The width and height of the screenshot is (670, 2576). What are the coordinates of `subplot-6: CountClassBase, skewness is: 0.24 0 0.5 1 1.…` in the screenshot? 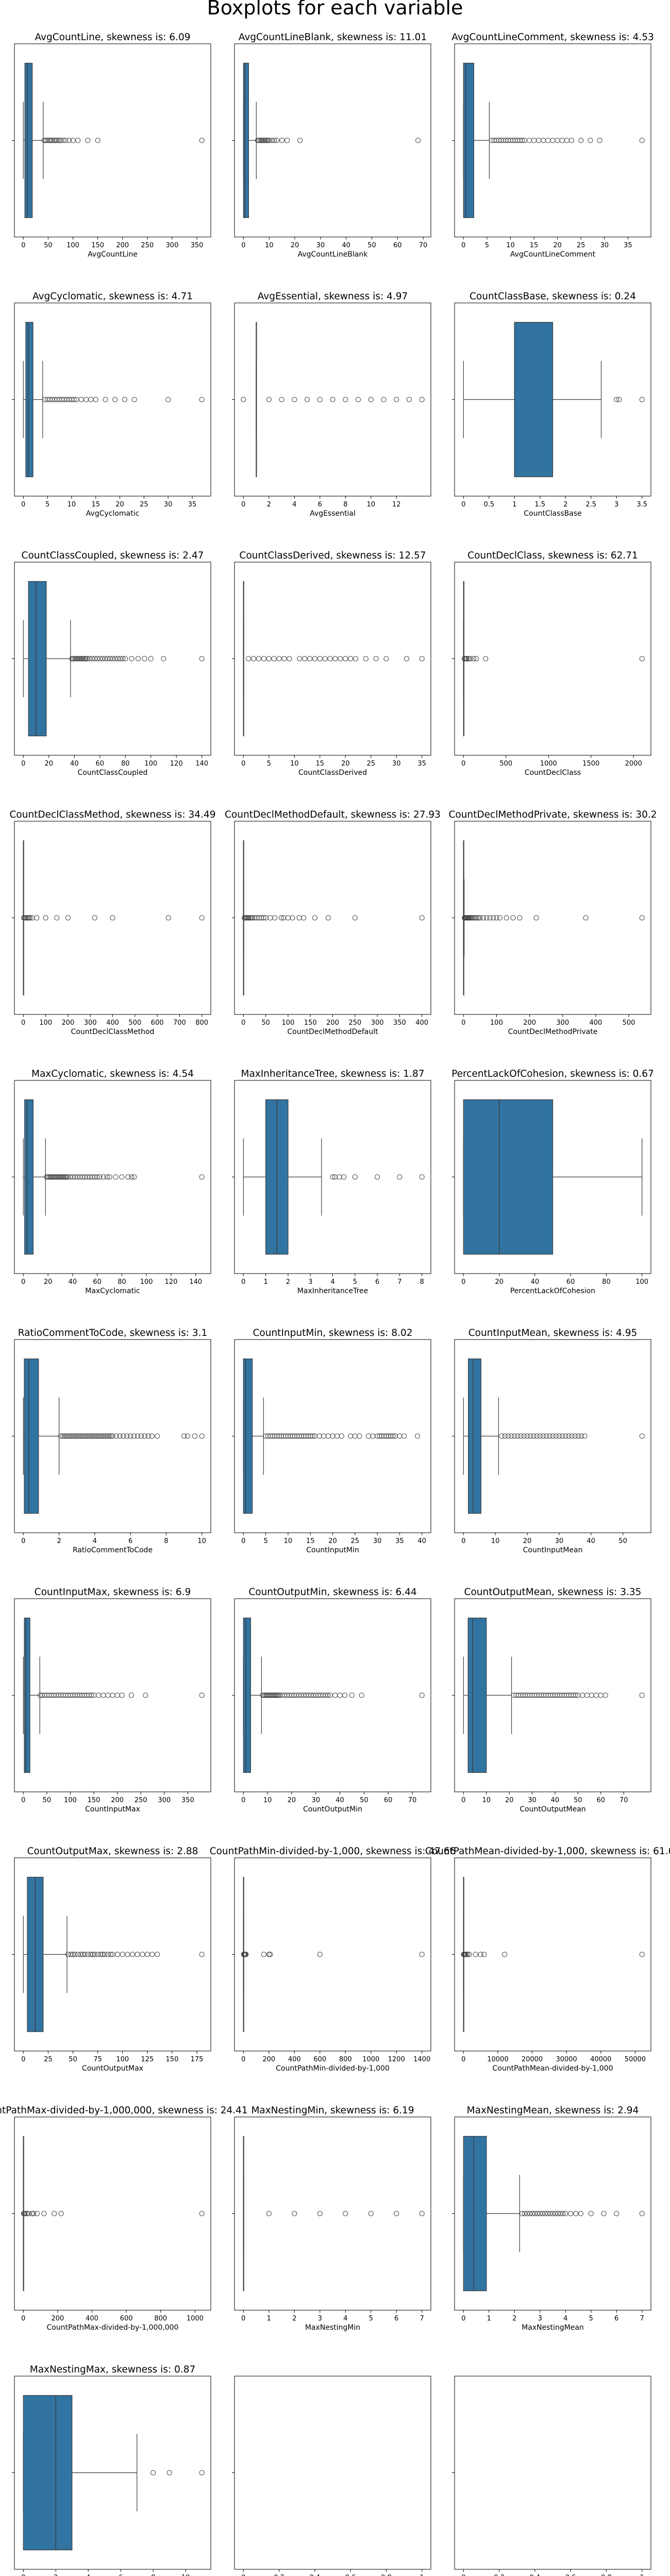 It's located at (551, 404).